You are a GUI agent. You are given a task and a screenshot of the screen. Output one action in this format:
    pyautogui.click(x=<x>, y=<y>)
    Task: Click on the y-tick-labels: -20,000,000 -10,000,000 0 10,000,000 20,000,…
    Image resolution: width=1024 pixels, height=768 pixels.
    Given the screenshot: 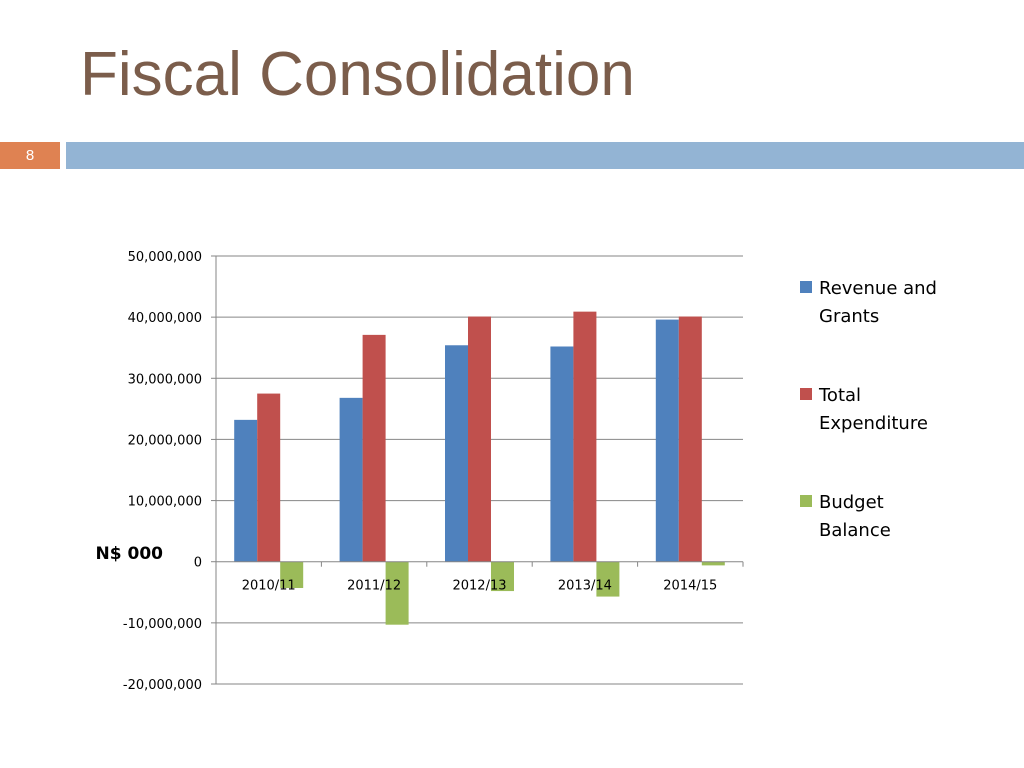 What is the action you would take?
    pyautogui.click(x=162, y=471)
    